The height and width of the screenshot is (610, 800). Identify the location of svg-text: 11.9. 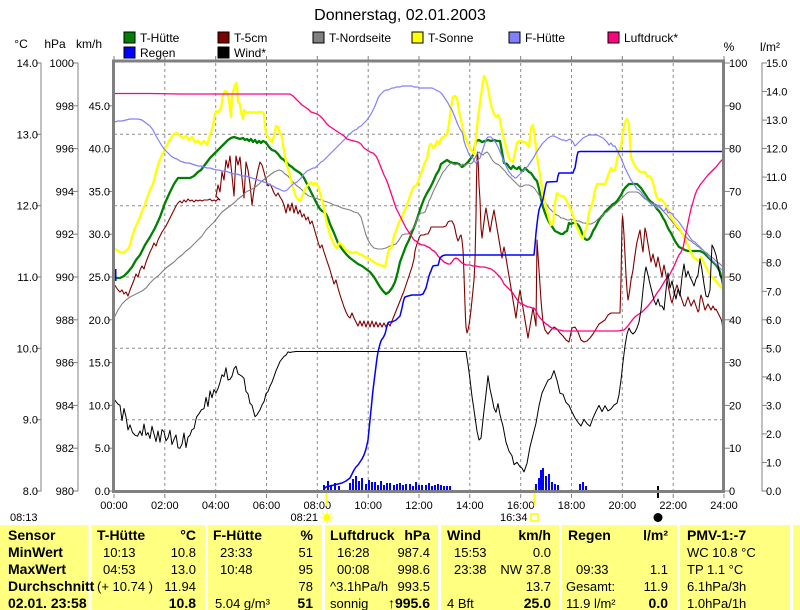
(656, 586).